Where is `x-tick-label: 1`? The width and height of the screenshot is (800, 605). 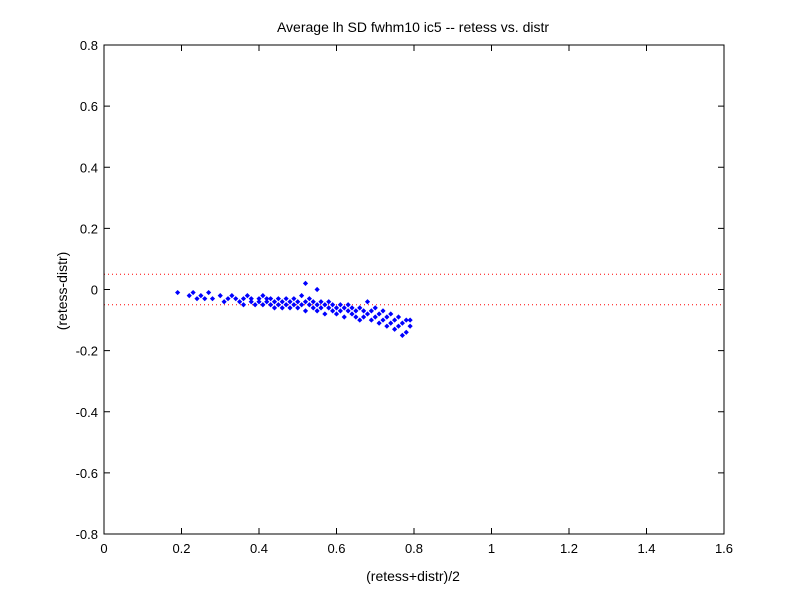 x-tick-label: 1 is located at coordinates (491, 548).